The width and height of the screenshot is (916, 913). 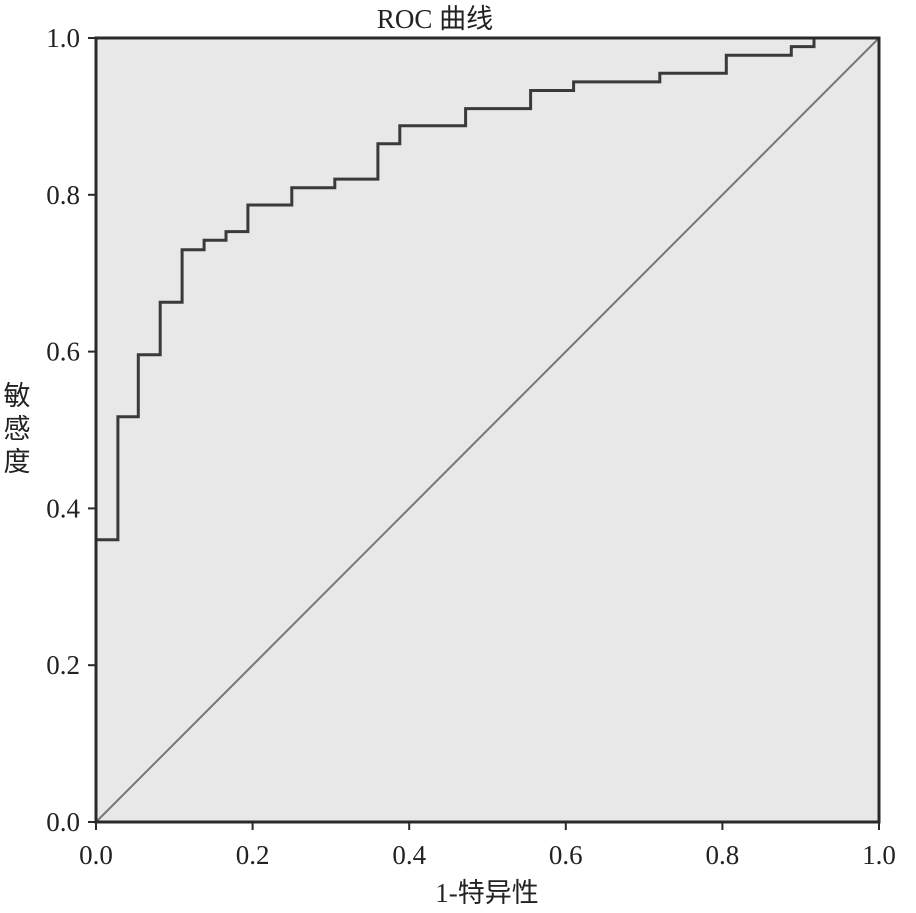 What do you see at coordinates (435, 19) in the screenshot?
I see `chart-title: ROC 曲线` at bounding box center [435, 19].